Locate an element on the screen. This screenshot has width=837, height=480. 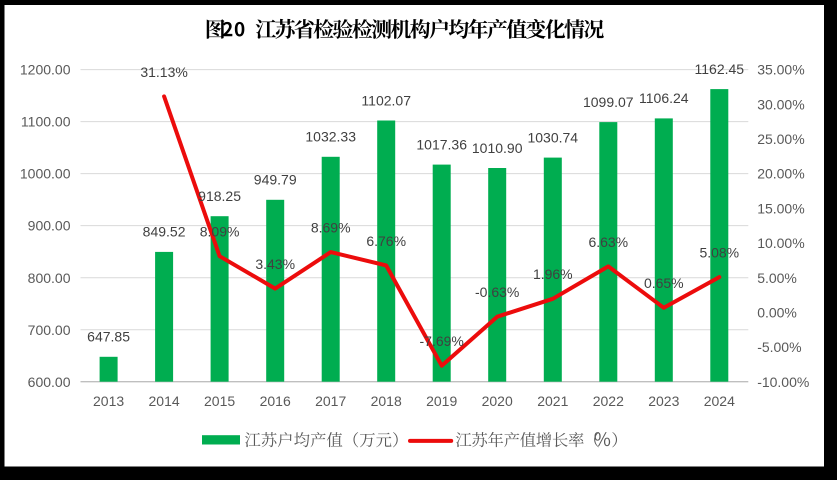
svg-text: 2016 is located at coordinates (275, 401).